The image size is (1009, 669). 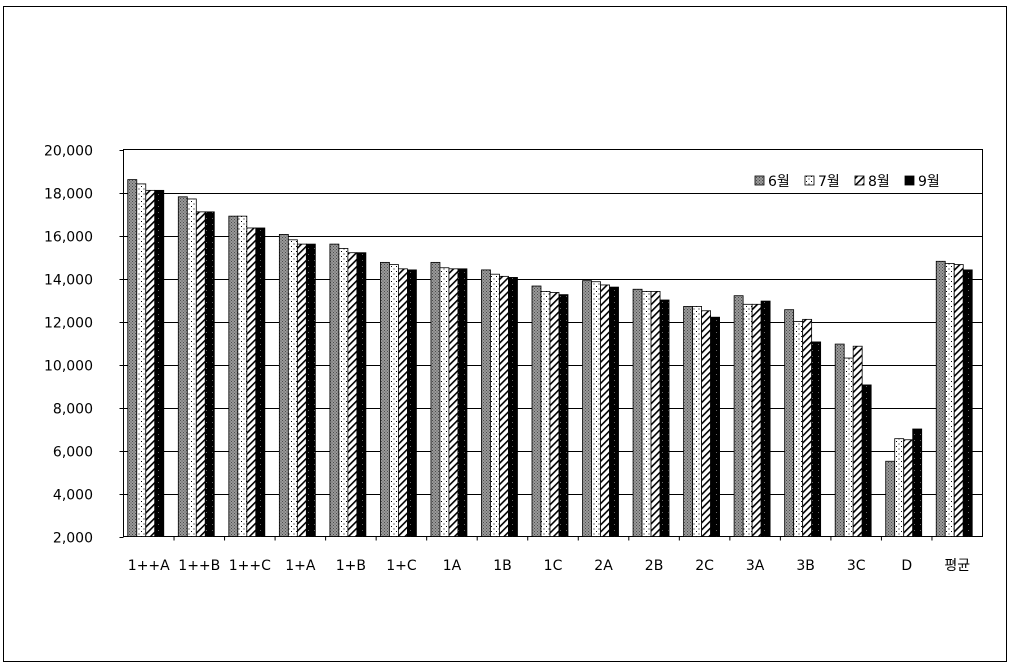 I want to click on x-tick-label: 1A, so click(x=452, y=566).